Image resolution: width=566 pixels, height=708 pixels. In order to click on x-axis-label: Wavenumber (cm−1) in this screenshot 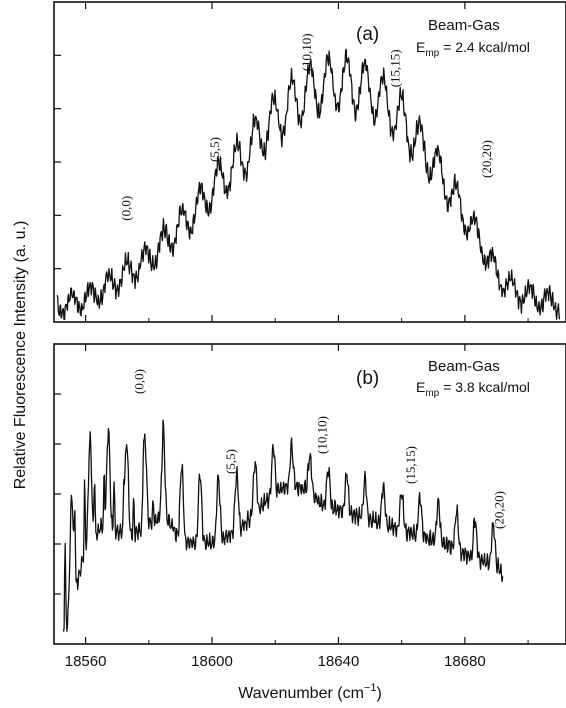, I will do `click(310, 692)`.